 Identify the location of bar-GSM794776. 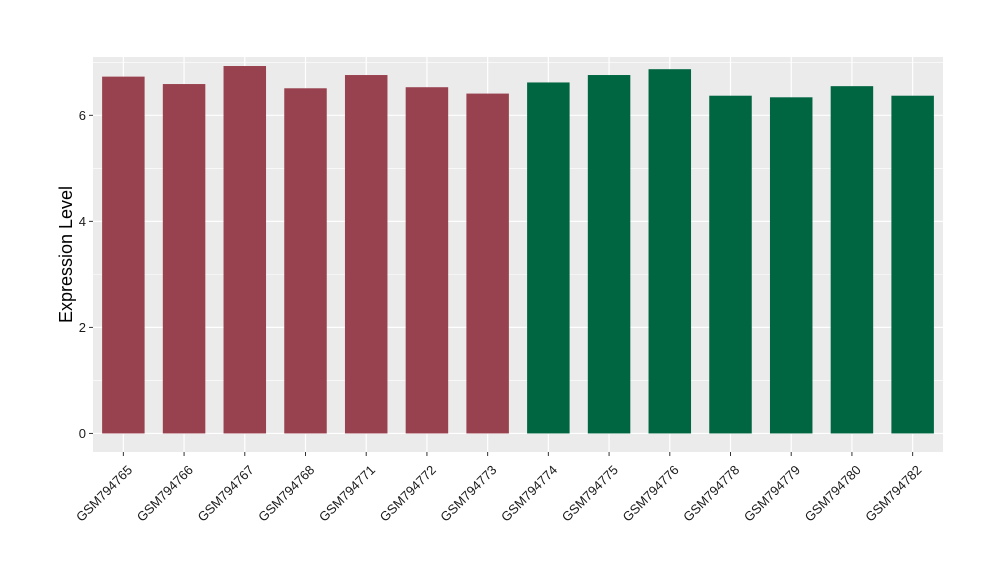
(670, 251).